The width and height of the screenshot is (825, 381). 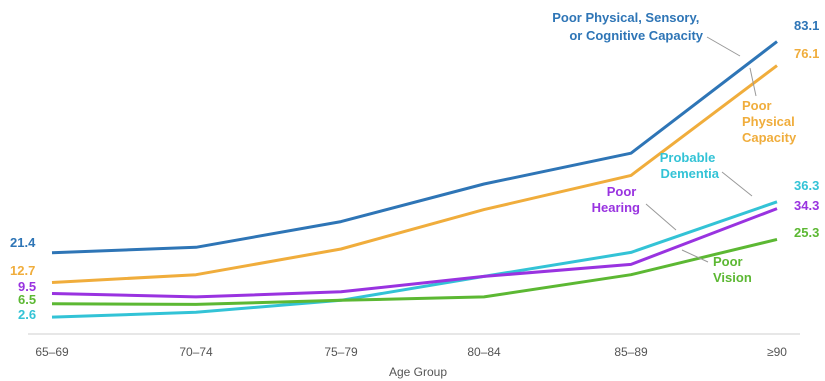 I want to click on x-tick-label: 70–74, so click(x=196, y=352).